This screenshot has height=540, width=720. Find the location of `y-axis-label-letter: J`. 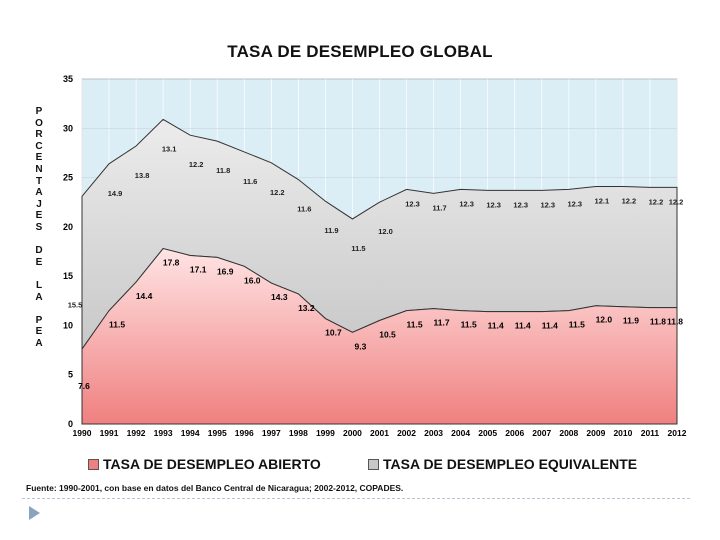

y-axis-label-letter: J is located at coordinates (39, 204).